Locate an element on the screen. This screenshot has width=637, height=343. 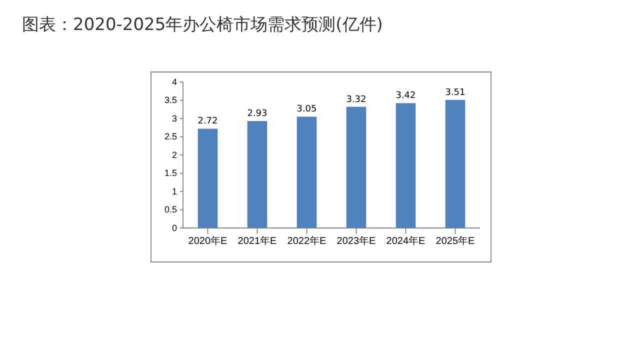
data-label: 3.42 is located at coordinates (406, 96).